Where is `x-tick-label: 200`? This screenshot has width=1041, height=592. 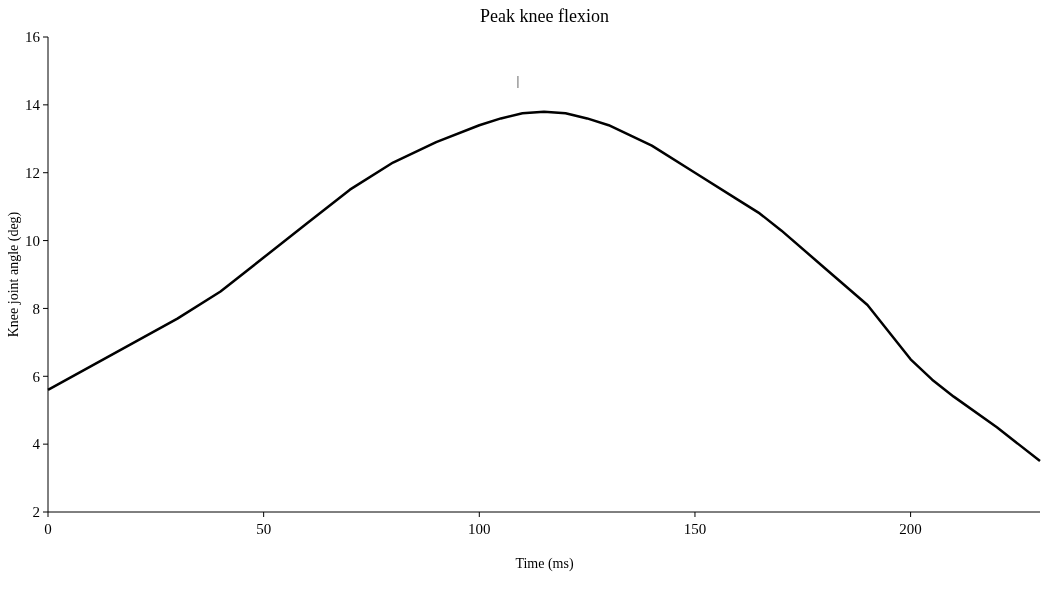 x-tick-label: 200 is located at coordinates (910, 529).